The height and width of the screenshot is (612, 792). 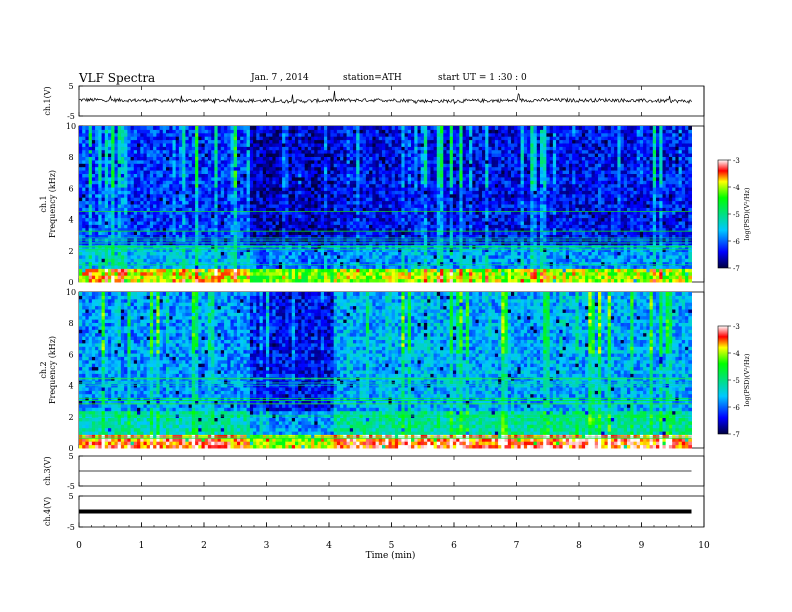 I want to click on date-label: Jan. 7 , 2014, so click(x=280, y=78).